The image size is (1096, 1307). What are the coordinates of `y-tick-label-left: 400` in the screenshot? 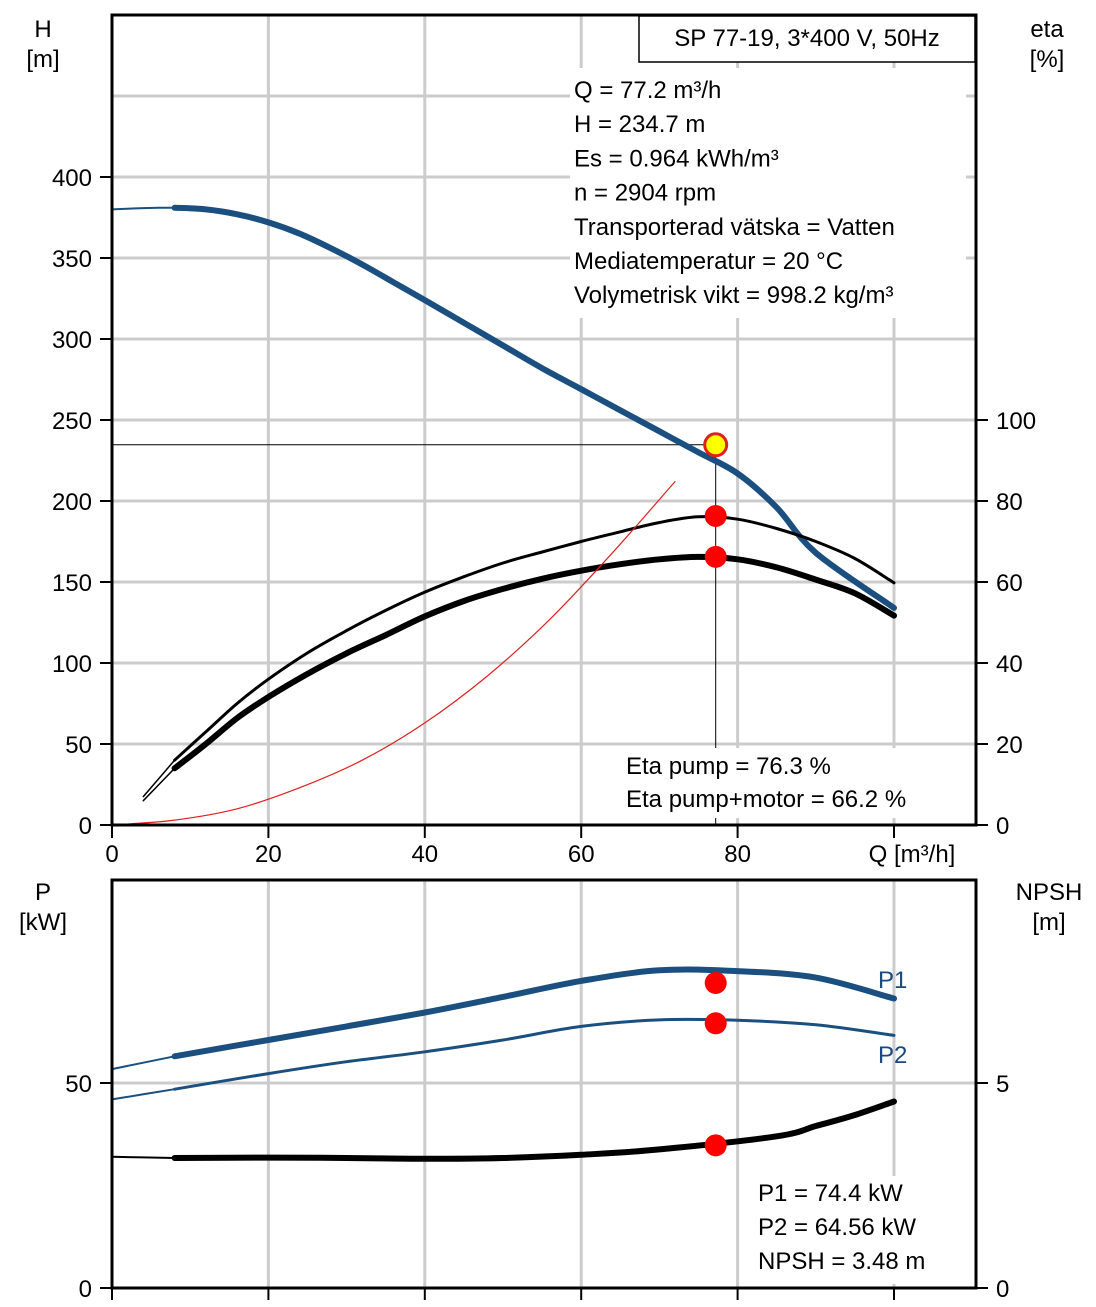 It's located at (72, 178).